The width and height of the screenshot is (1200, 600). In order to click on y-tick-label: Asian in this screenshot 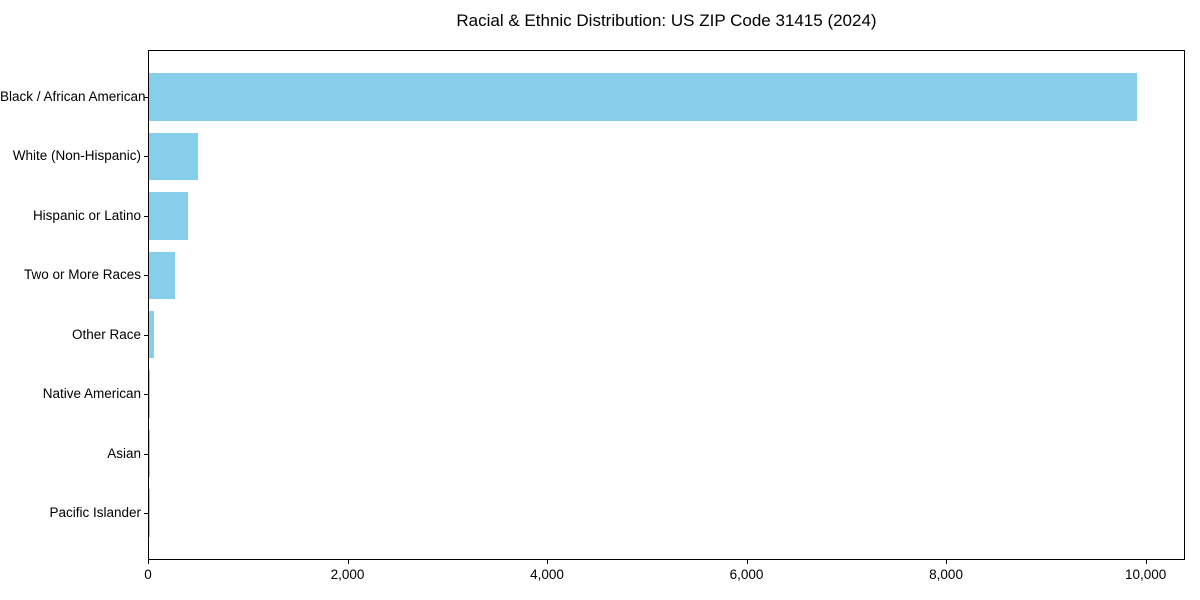, I will do `click(124, 453)`.